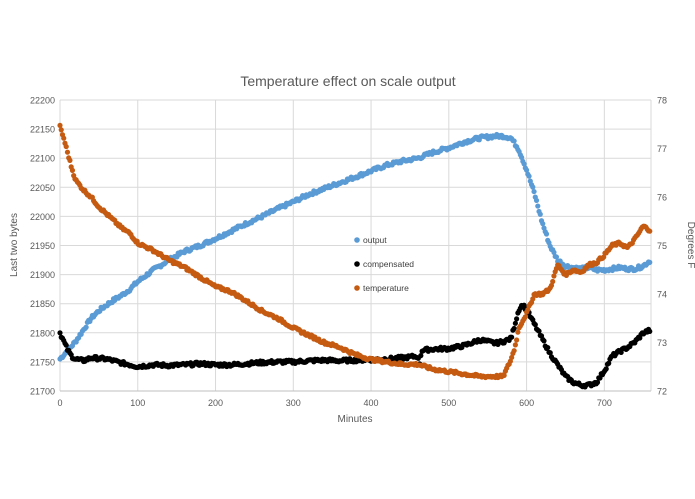 The width and height of the screenshot is (695, 499). What do you see at coordinates (604, 403) in the screenshot?
I see `x-tick-label: 700` at bounding box center [604, 403].